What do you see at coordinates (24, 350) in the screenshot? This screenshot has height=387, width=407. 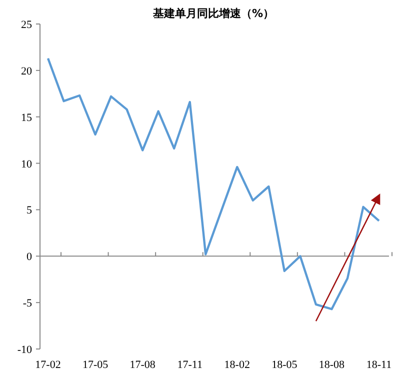 I see `y-tick-label: -10` at bounding box center [24, 350].